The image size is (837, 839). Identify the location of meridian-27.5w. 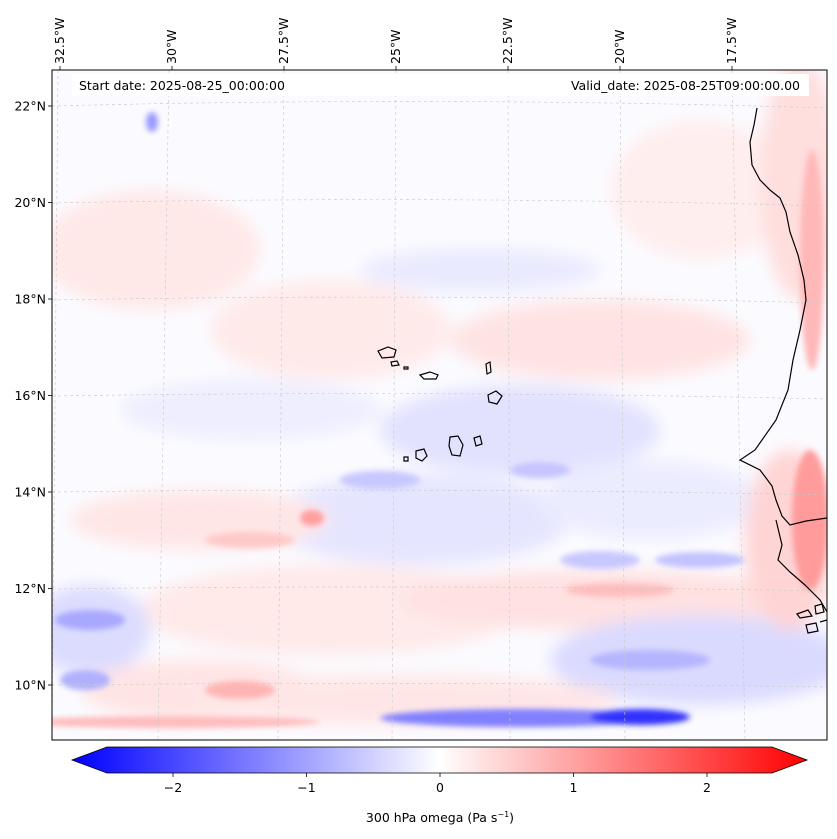
(281, 405).